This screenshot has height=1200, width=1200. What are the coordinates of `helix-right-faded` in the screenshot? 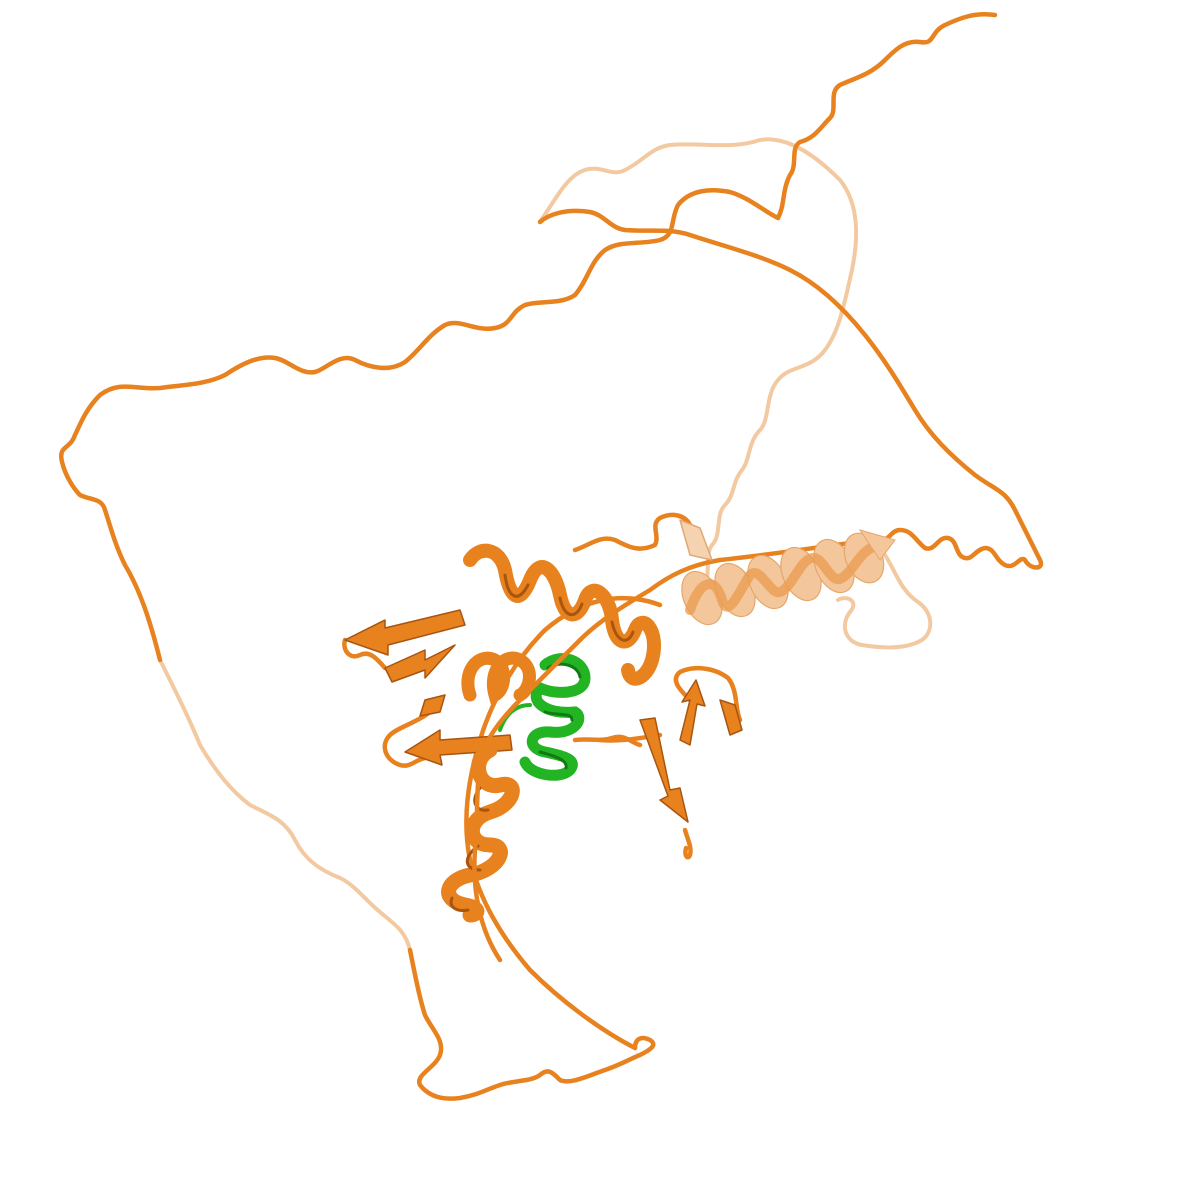 It's located at (788, 577).